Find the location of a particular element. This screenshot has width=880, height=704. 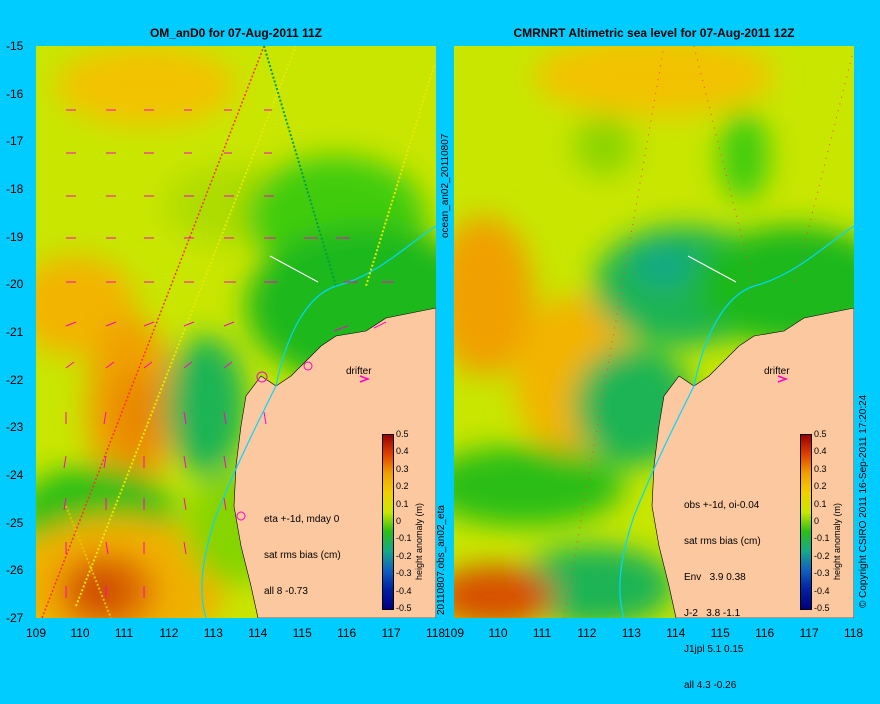

y-tick-label: -21 is located at coordinates (15, 332).